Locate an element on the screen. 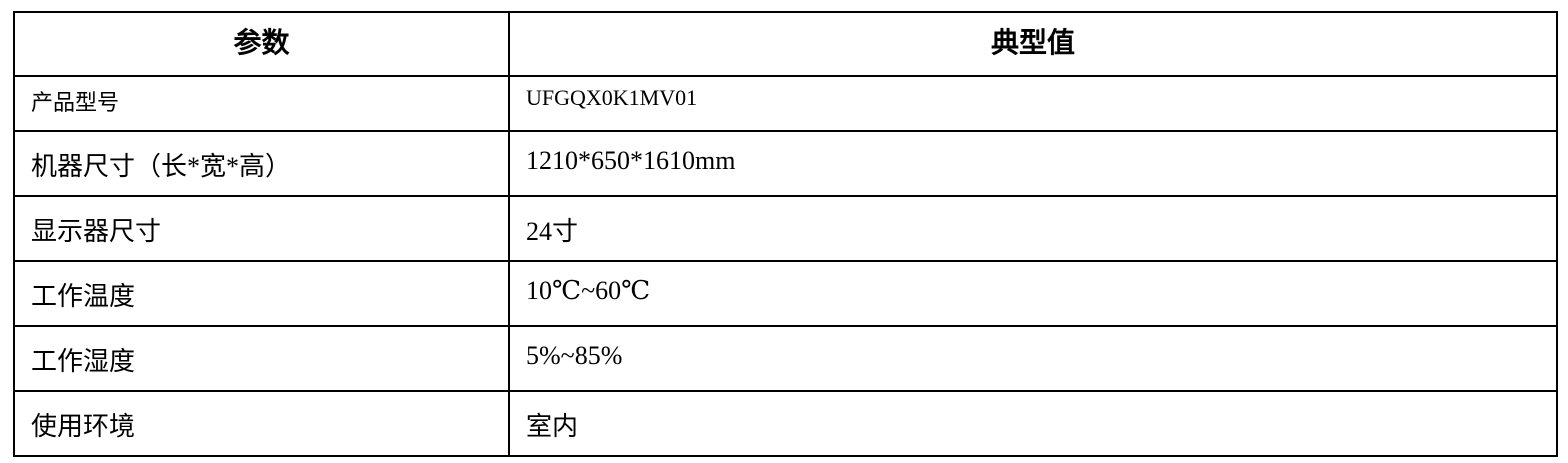 This screenshot has height=463, width=1568. value-cell: 10℃~60℃ is located at coordinates (1033, 293).